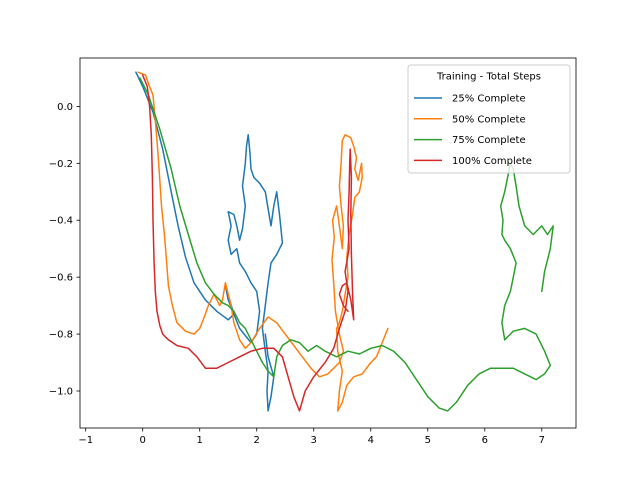  I want to click on legend-box, so click(489, 119).